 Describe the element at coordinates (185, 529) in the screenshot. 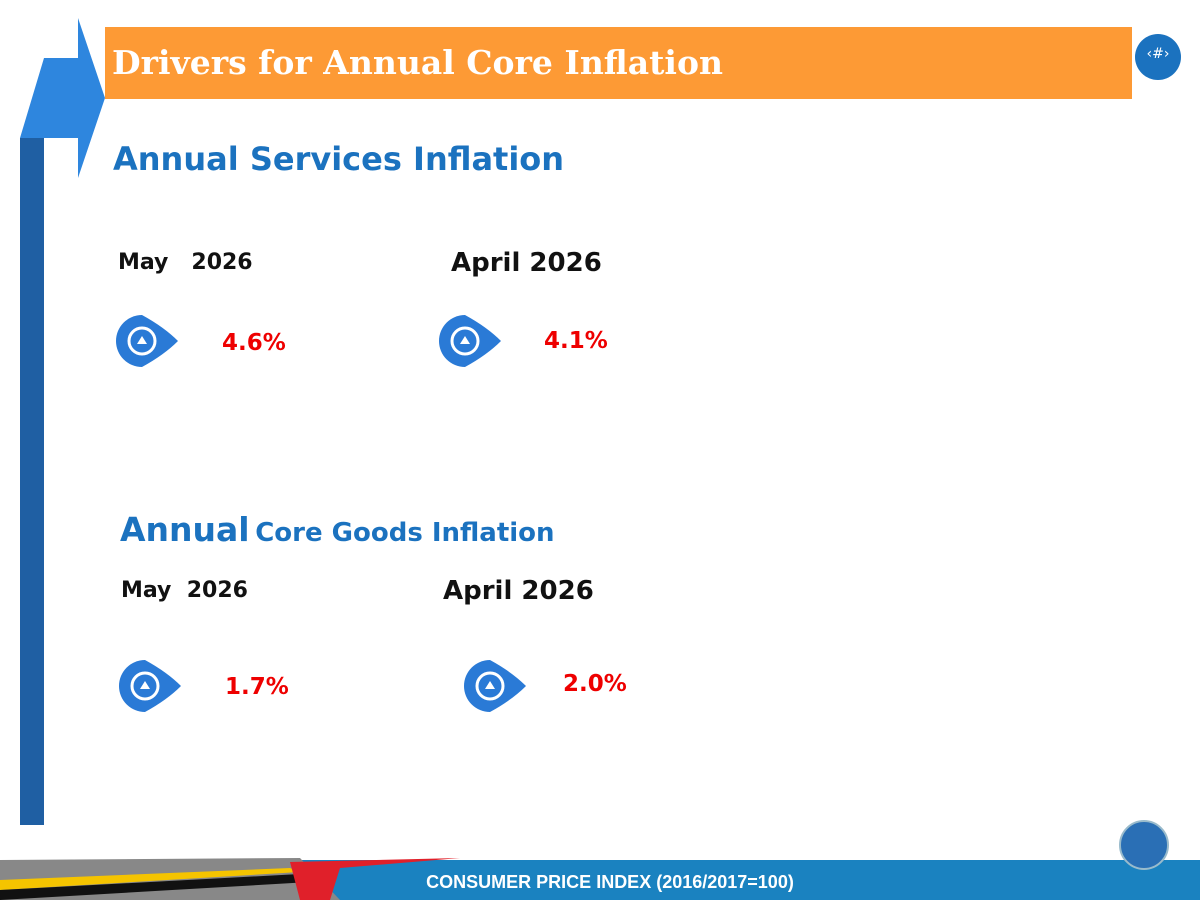

I see `section-title-text: Annual` at that location.